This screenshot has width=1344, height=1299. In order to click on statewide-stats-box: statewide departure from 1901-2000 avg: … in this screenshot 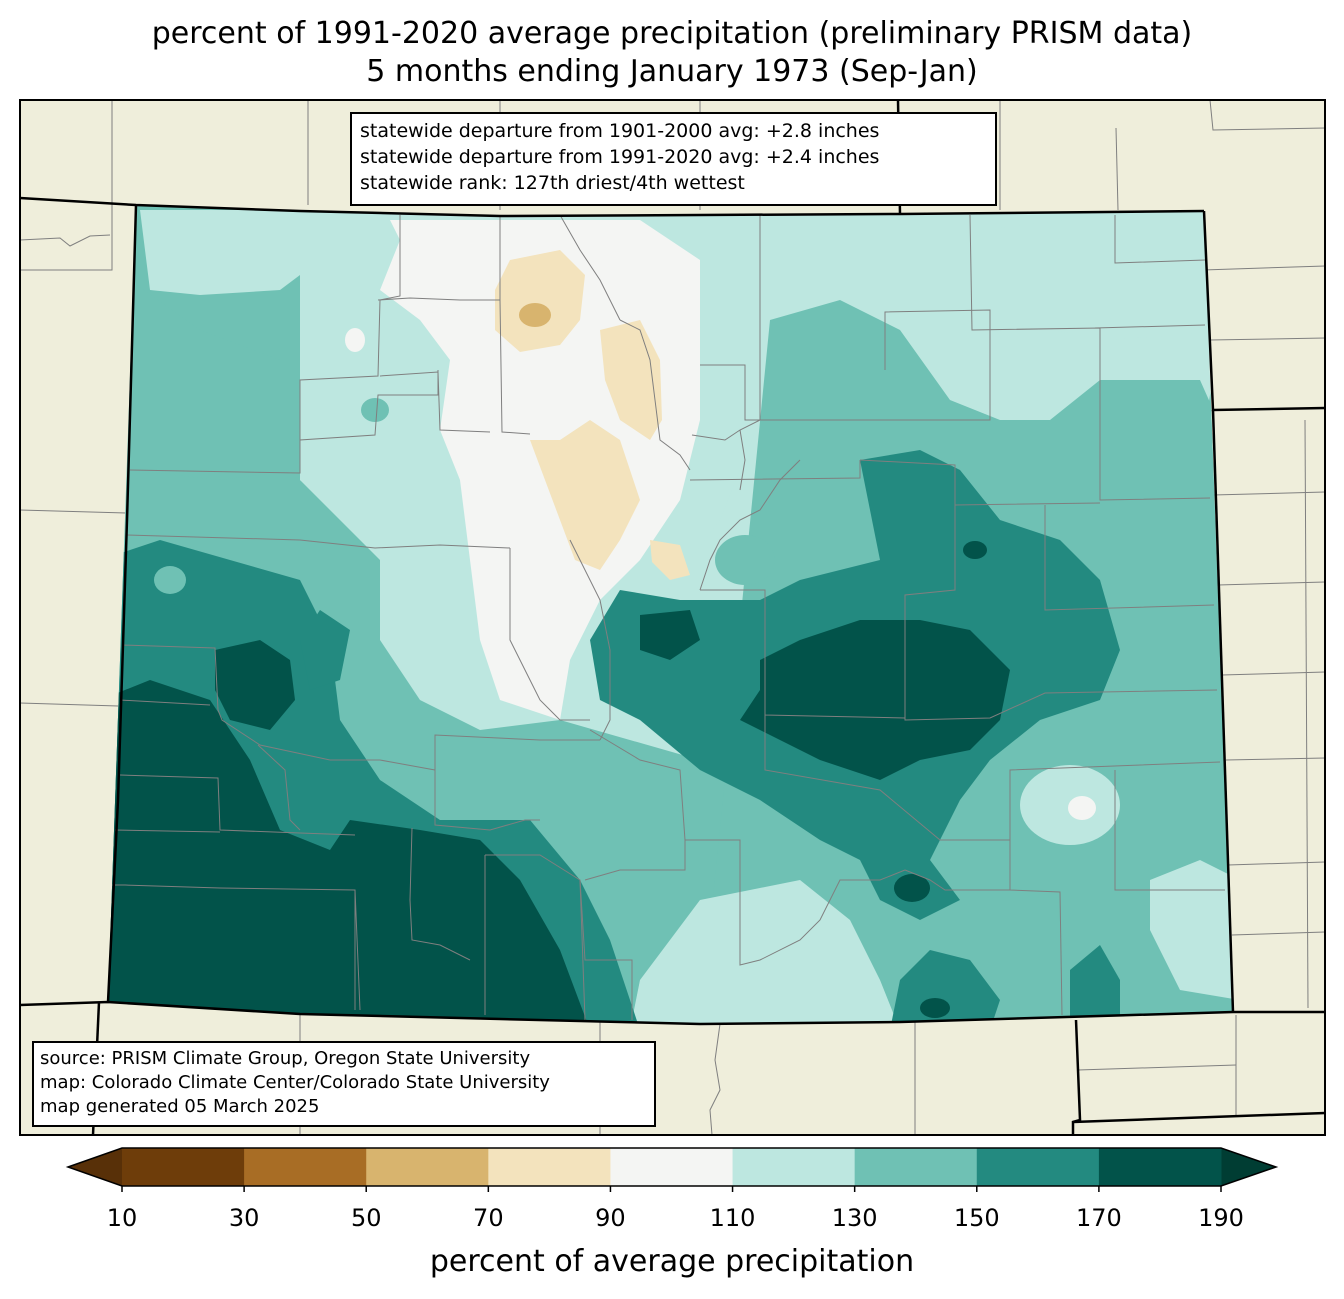, I will do `click(673, 159)`.